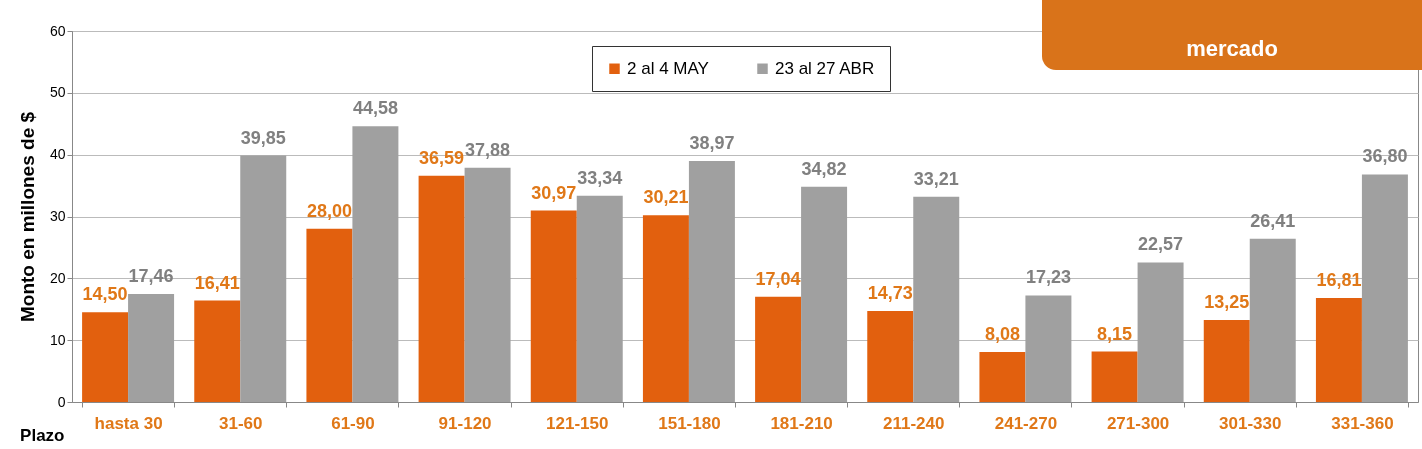 The height and width of the screenshot is (449, 1422). I want to click on x-tick-label: 271-300, so click(1138, 423).